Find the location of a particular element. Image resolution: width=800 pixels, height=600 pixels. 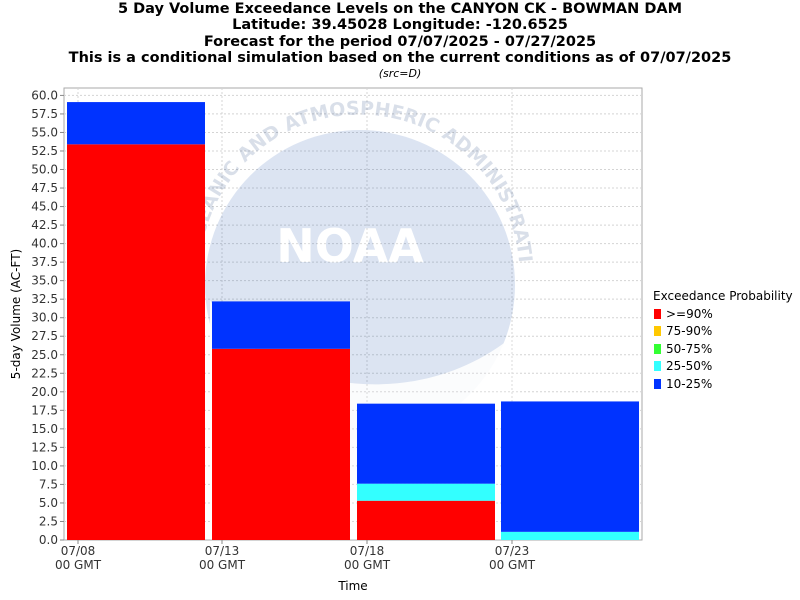

noaa-watermark-text: NOAA is located at coordinates (350, 246).